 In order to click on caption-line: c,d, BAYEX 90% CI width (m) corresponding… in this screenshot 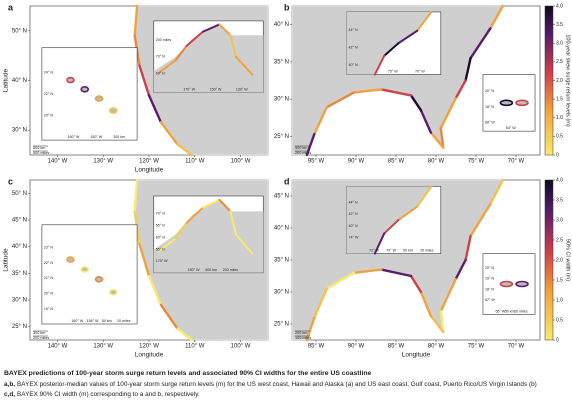, I will do `click(102, 394)`.